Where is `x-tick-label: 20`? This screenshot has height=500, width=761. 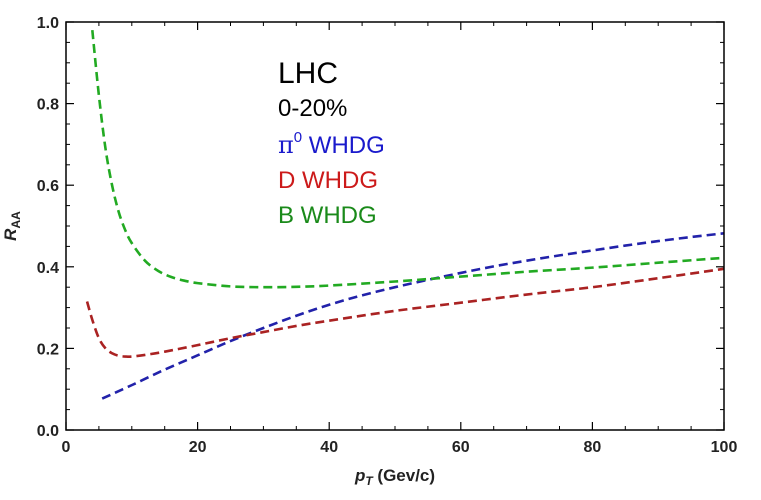 x-tick-label: 20 is located at coordinates (198, 447).